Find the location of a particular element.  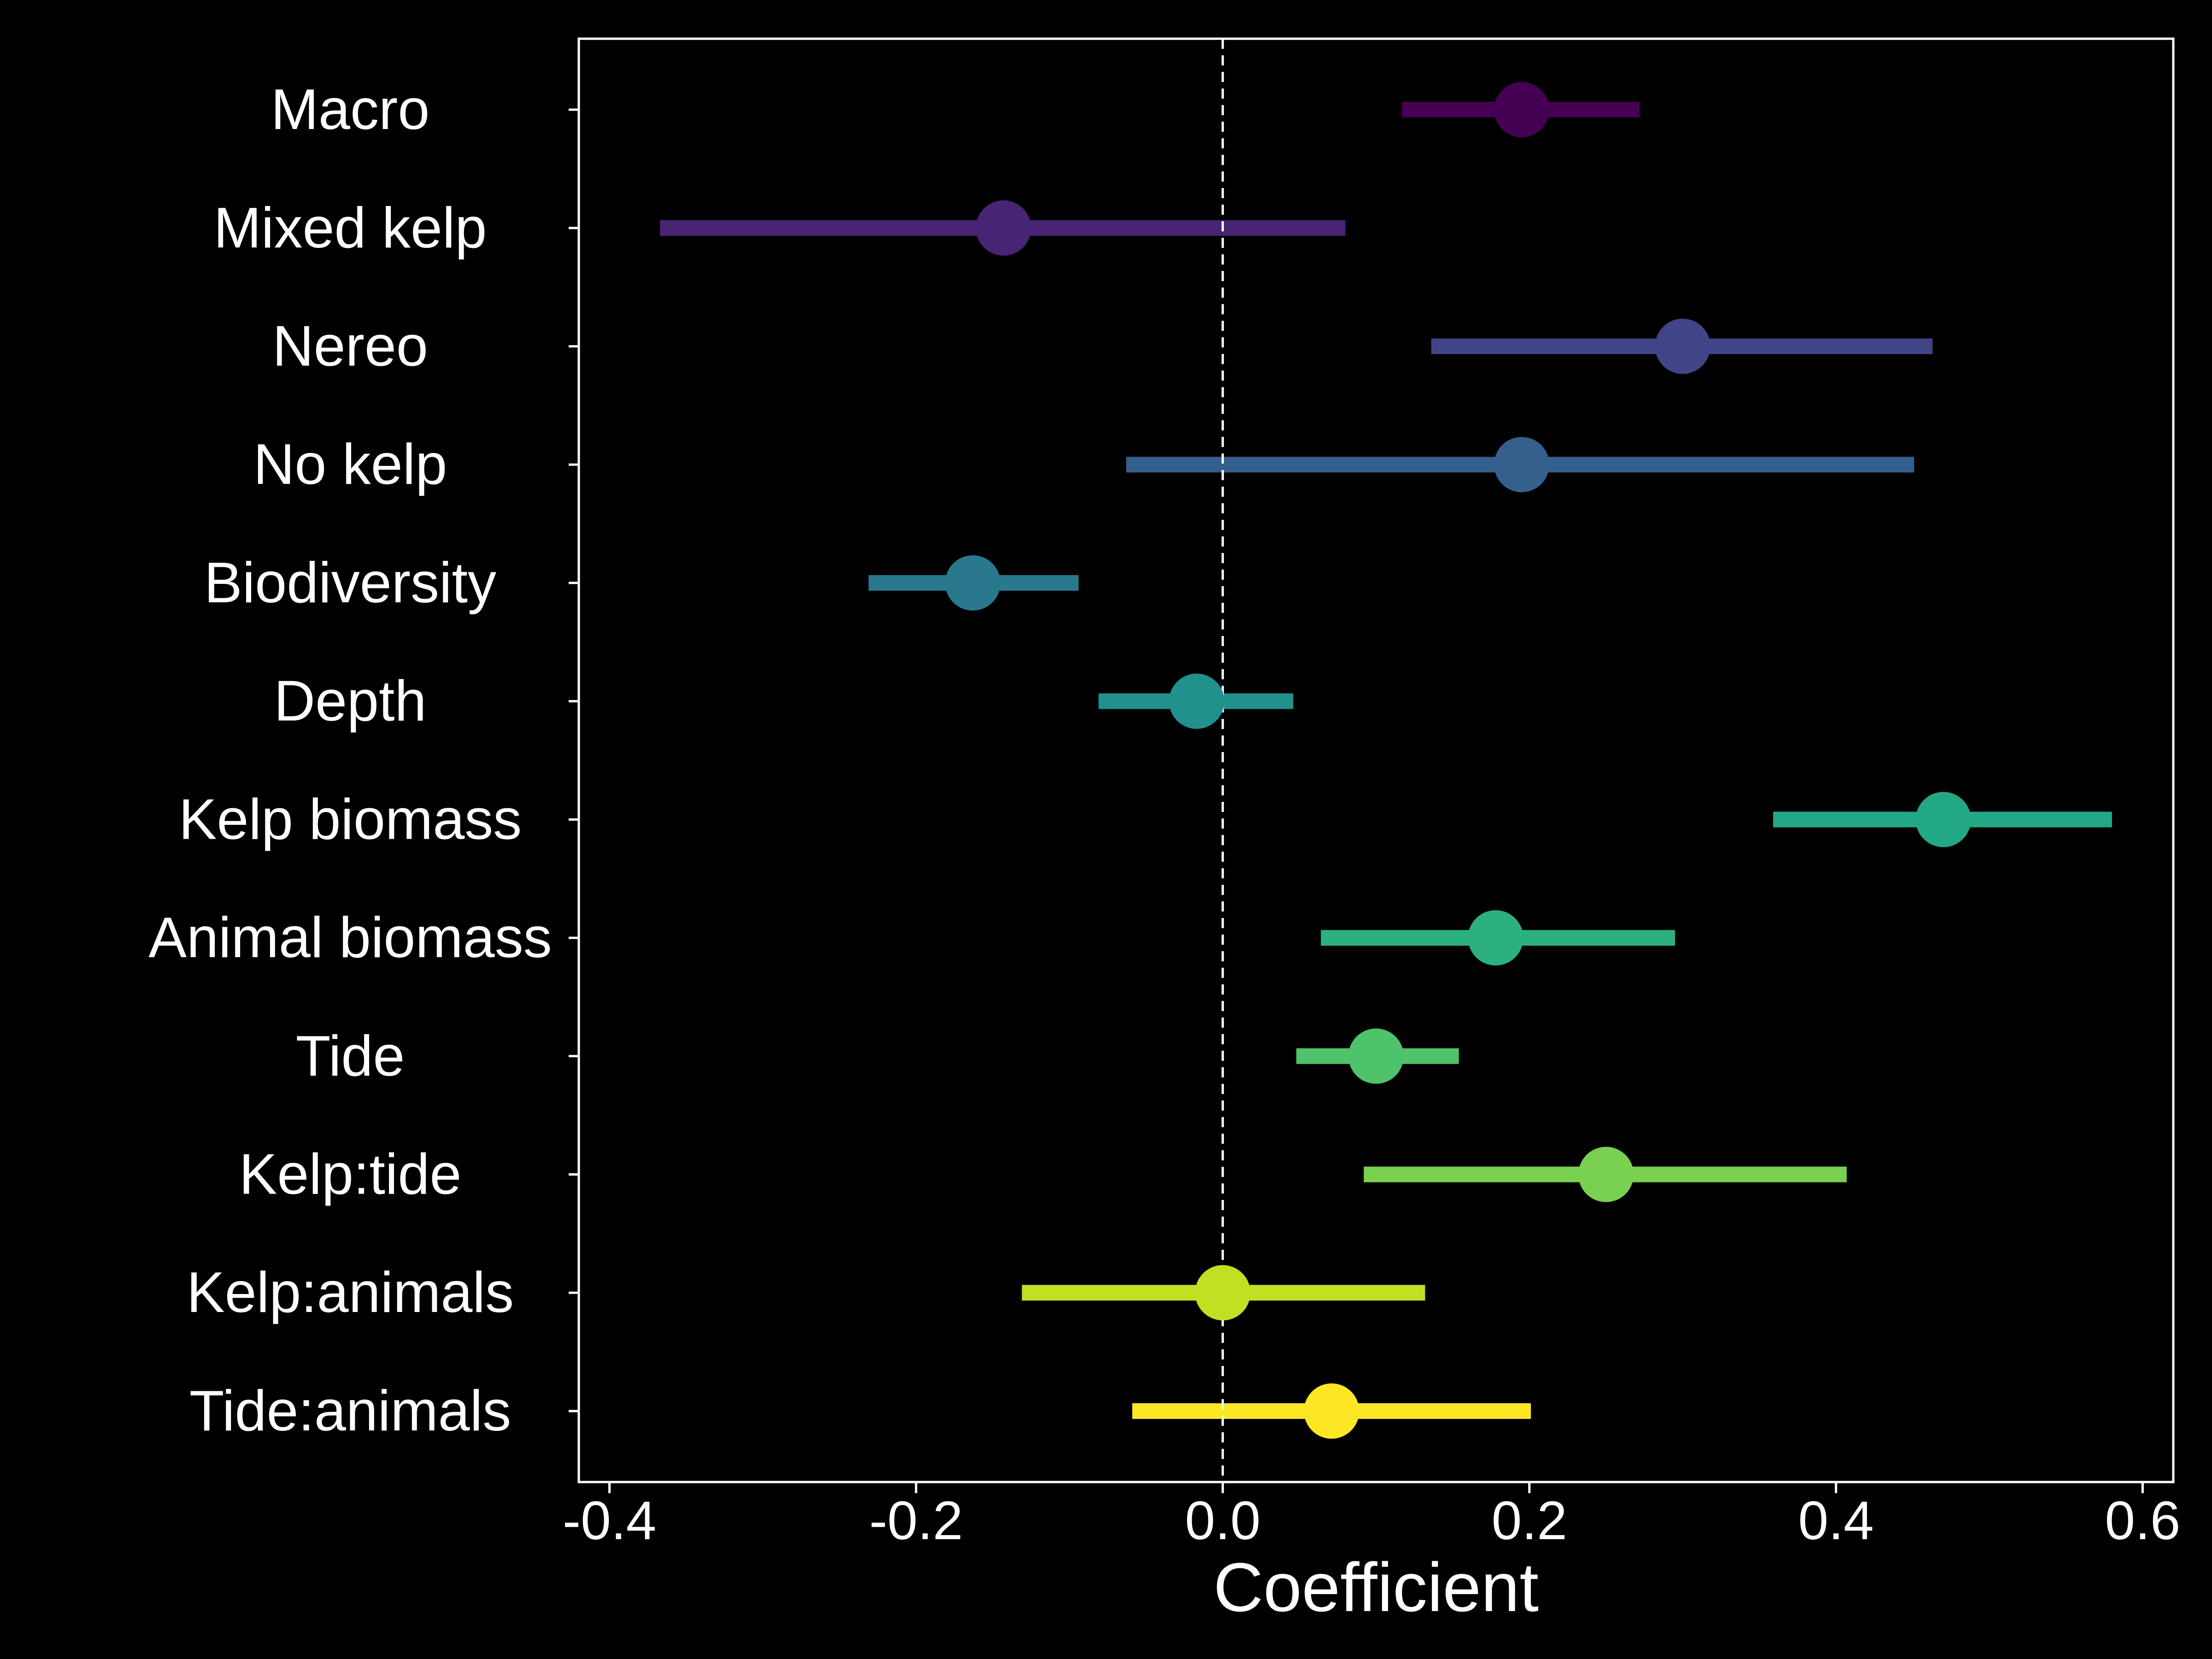

x-tick-label: 0.4 is located at coordinates (1836, 1520).